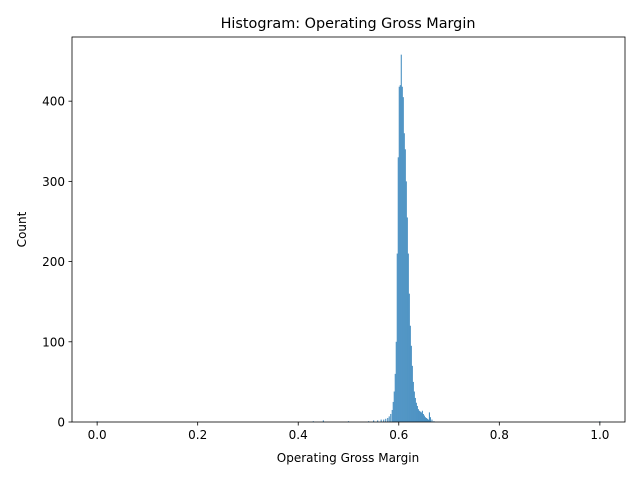  What do you see at coordinates (348, 432) in the screenshot?
I see `x-axis: 0.0 0.2 0.4 0.6 0.8 1.0` at bounding box center [348, 432].